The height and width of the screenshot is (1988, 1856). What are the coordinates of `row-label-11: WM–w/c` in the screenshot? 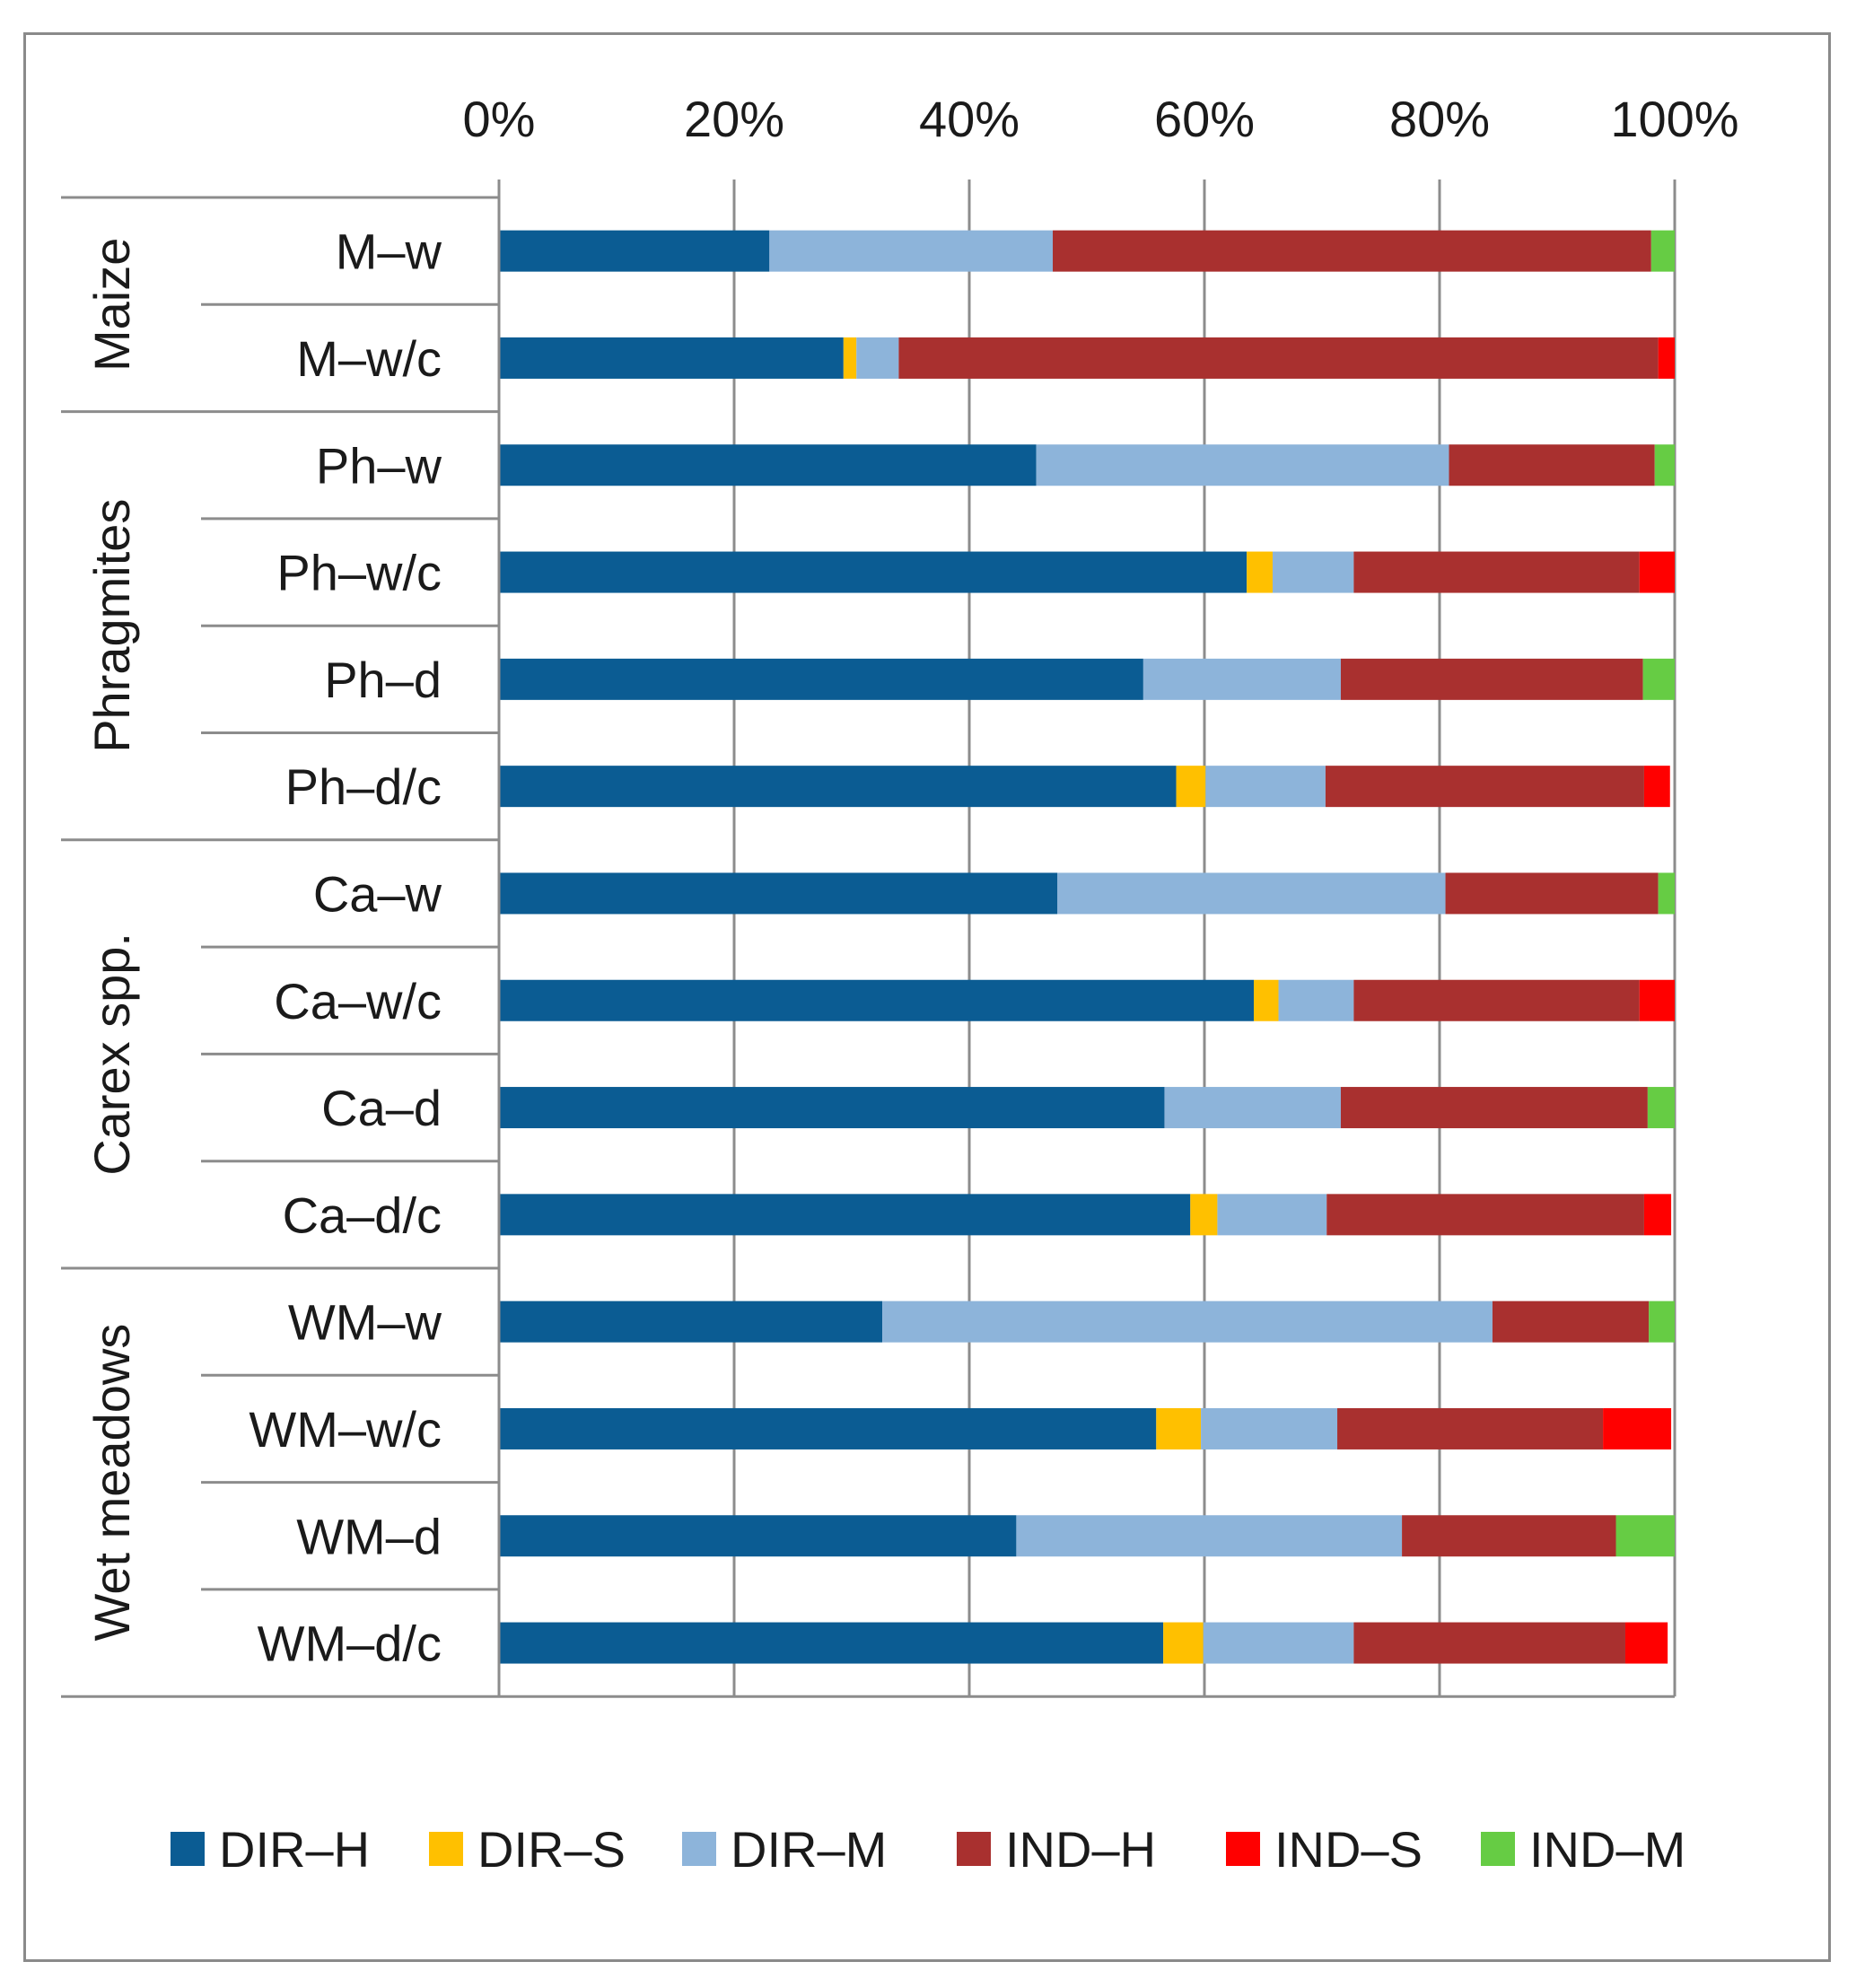 It's located at (345, 1429).